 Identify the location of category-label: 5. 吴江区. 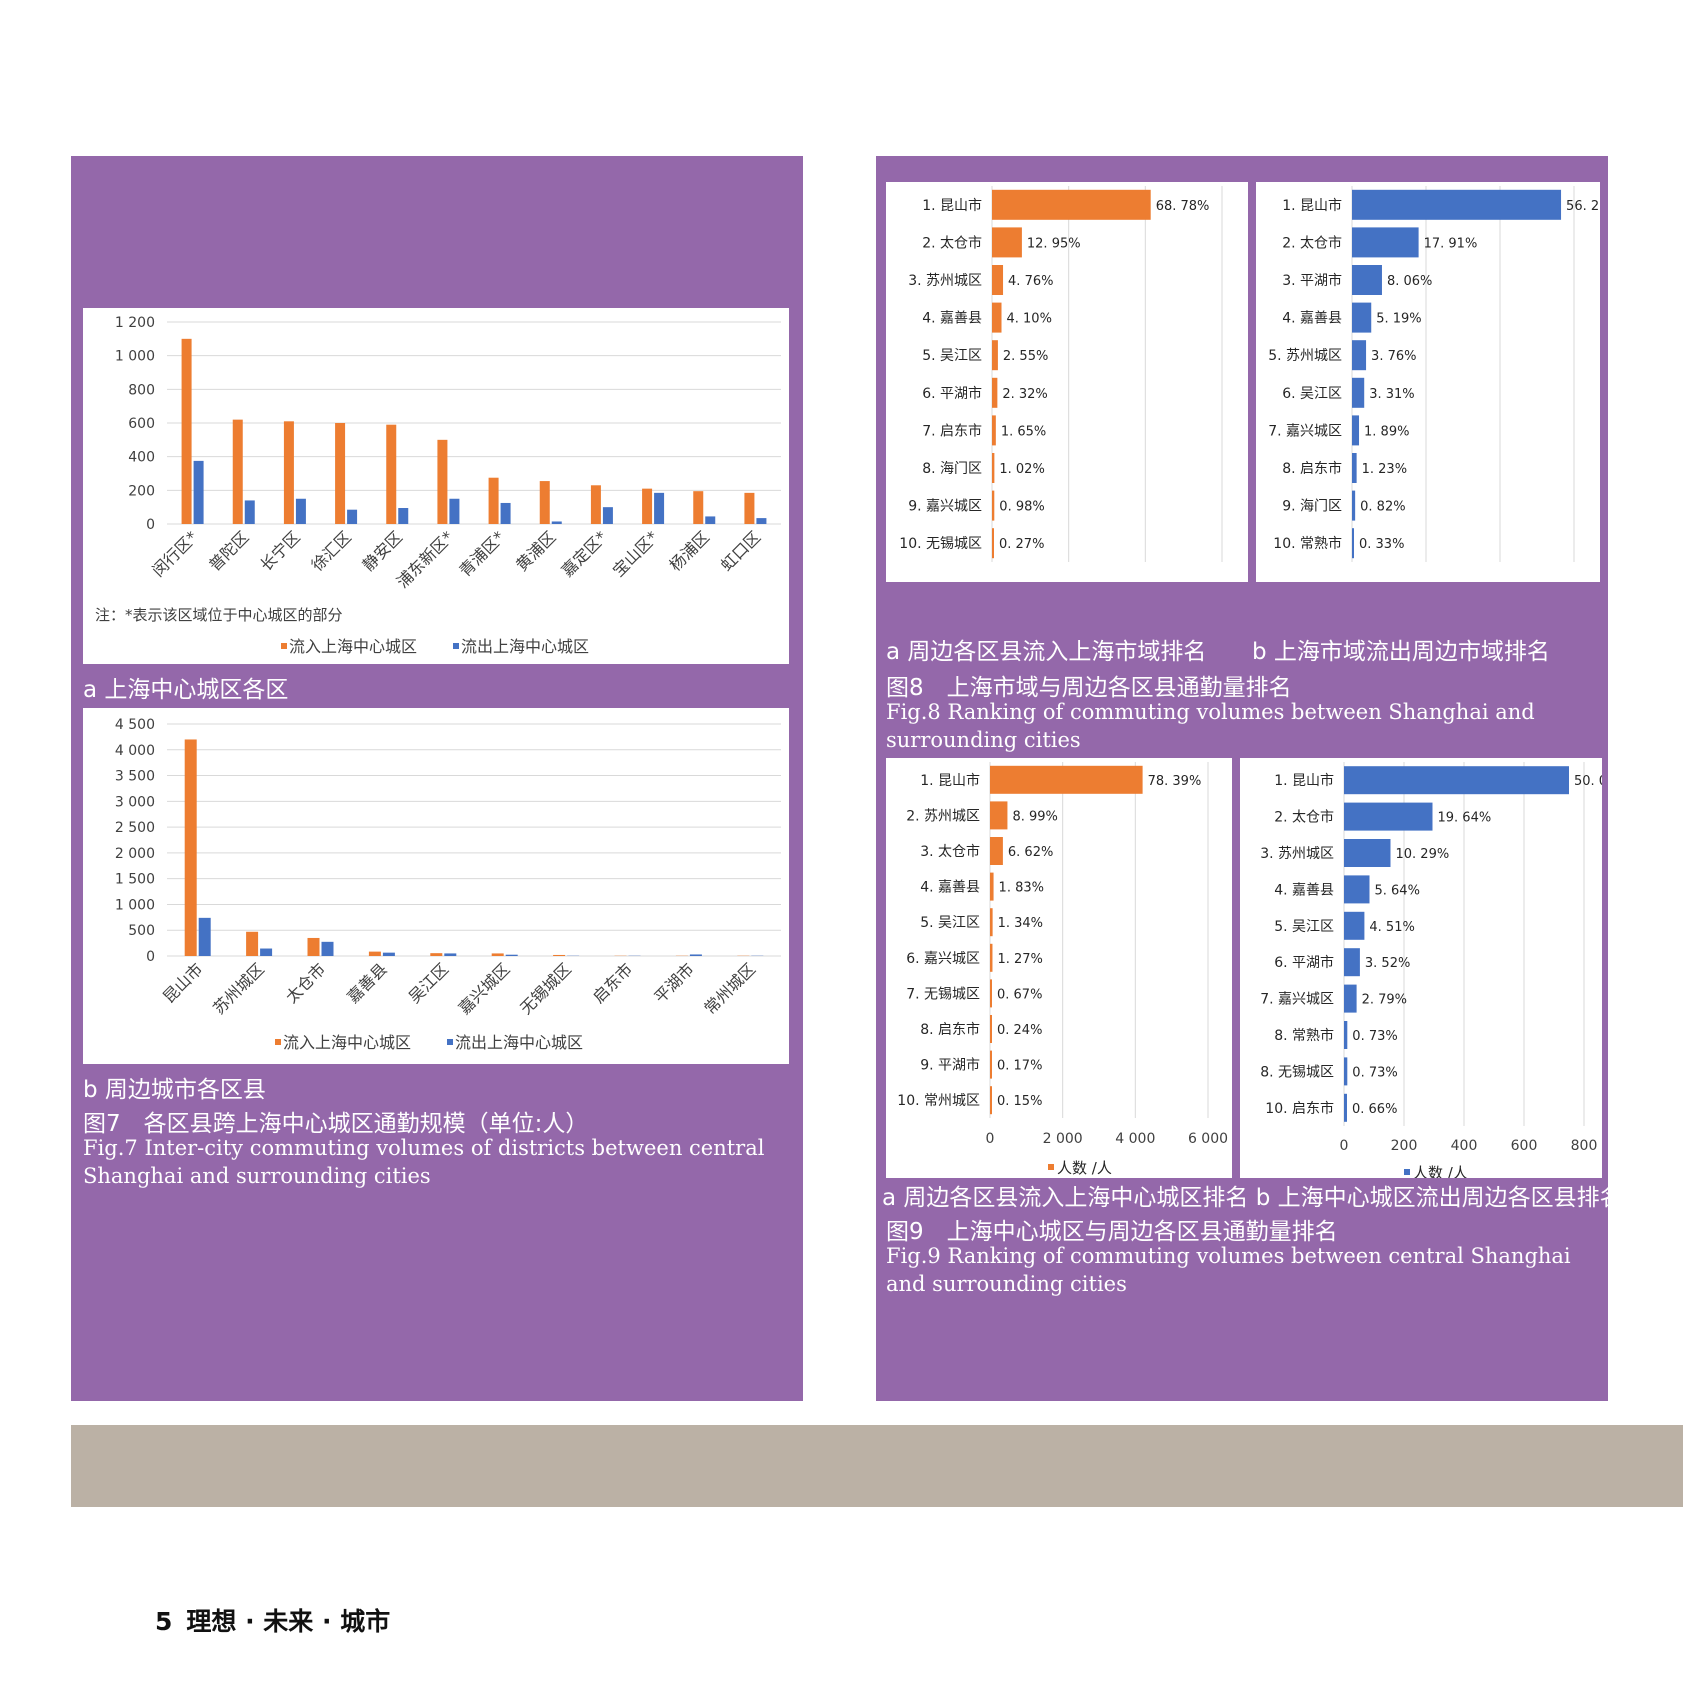
(950, 923).